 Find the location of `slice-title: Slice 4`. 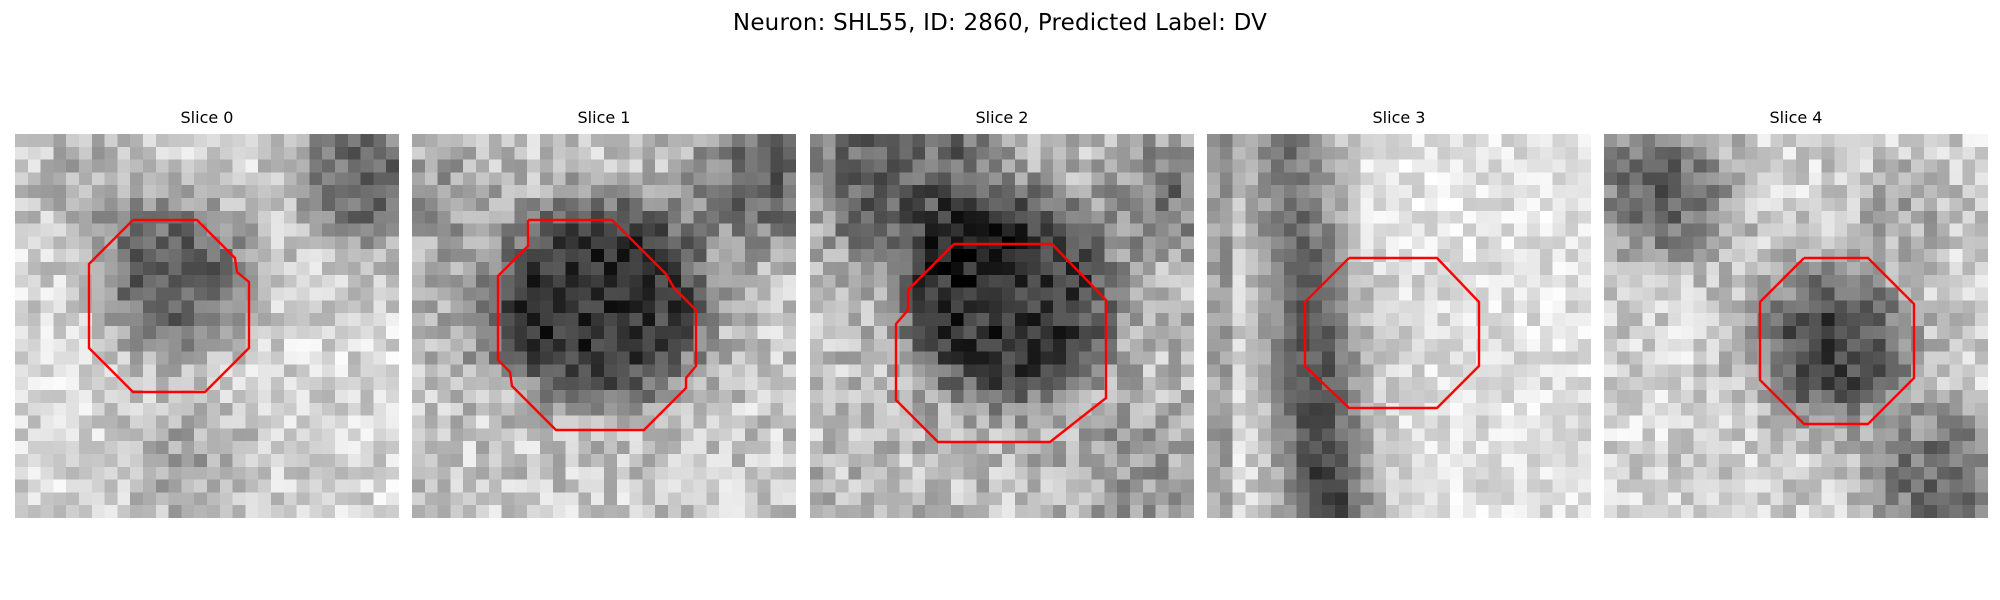

slice-title: Slice 4 is located at coordinates (1796, 117).